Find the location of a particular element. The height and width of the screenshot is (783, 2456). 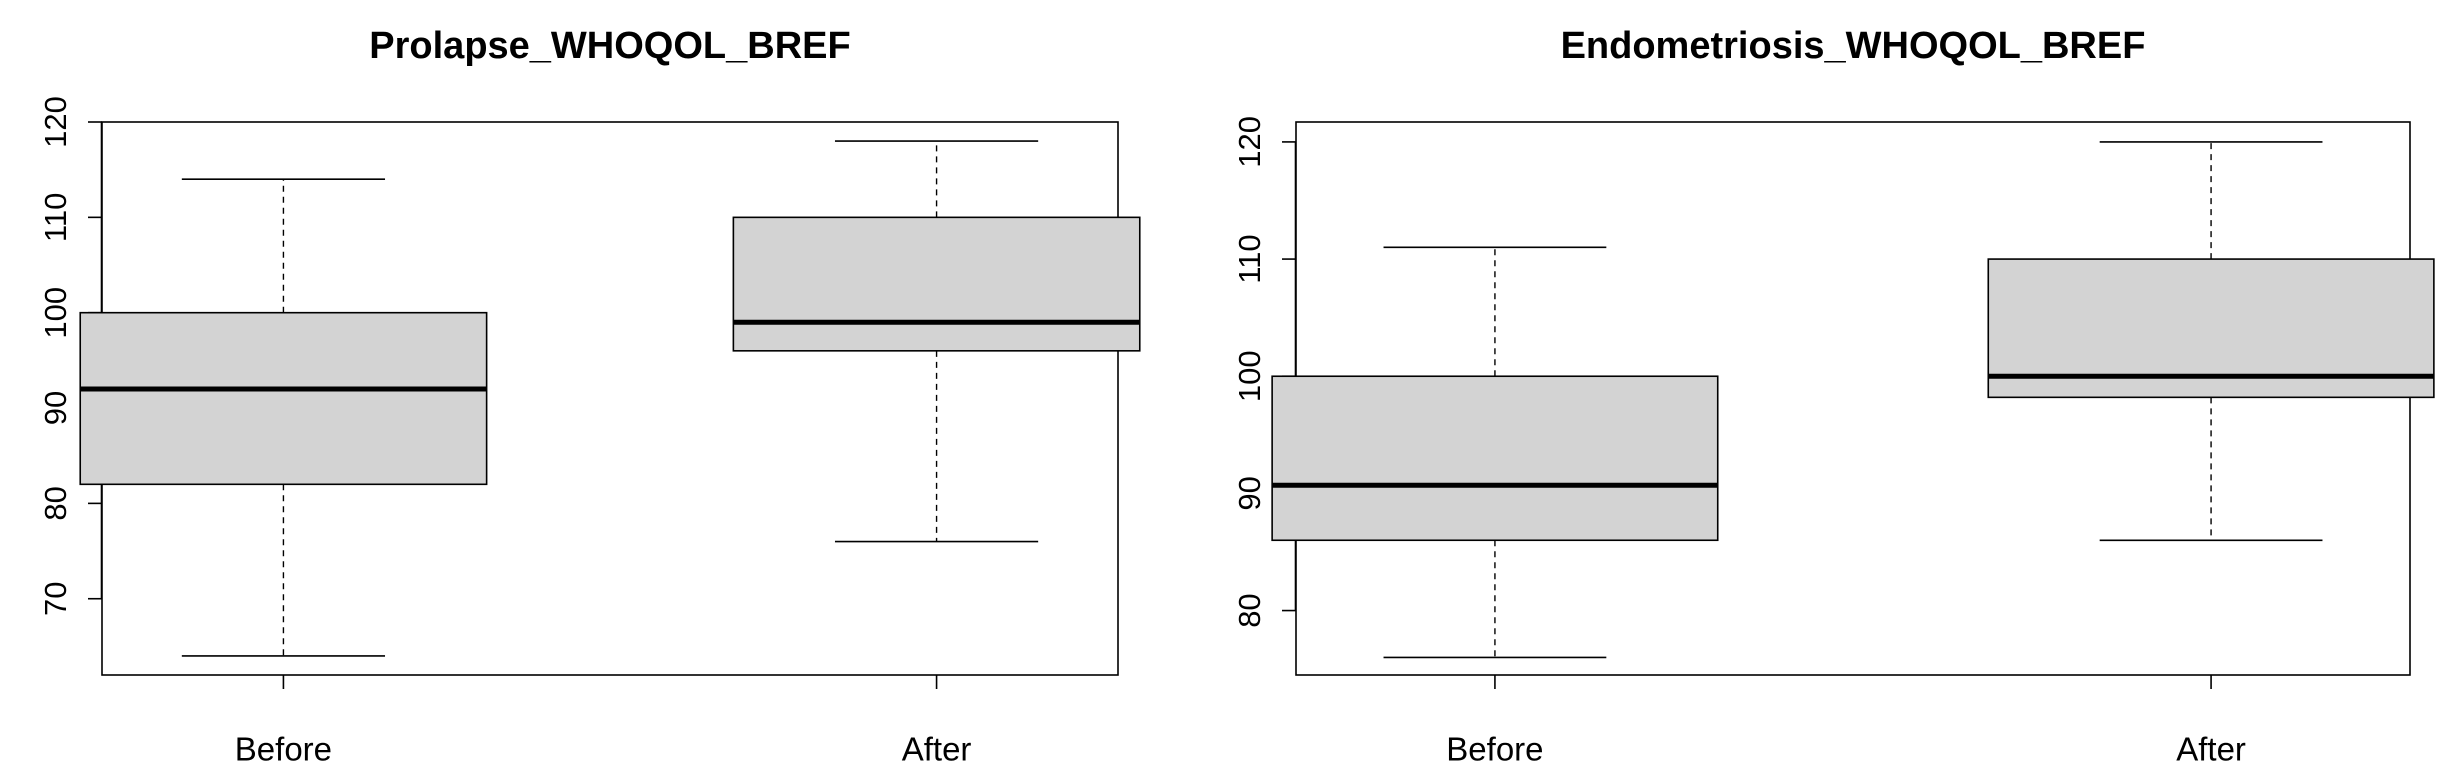

chart-title: Endometriosis_WHOQOL_BREF is located at coordinates (1853, 46).